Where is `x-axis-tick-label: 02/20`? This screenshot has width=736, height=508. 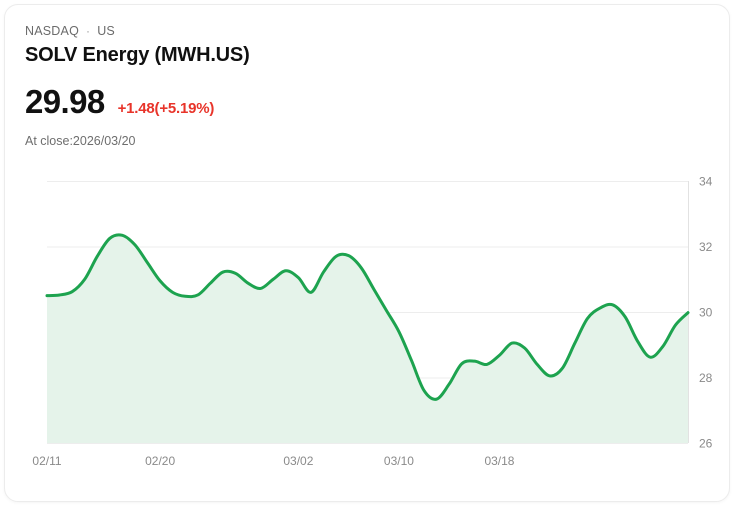 x-axis-tick-label: 02/20 is located at coordinates (160, 461).